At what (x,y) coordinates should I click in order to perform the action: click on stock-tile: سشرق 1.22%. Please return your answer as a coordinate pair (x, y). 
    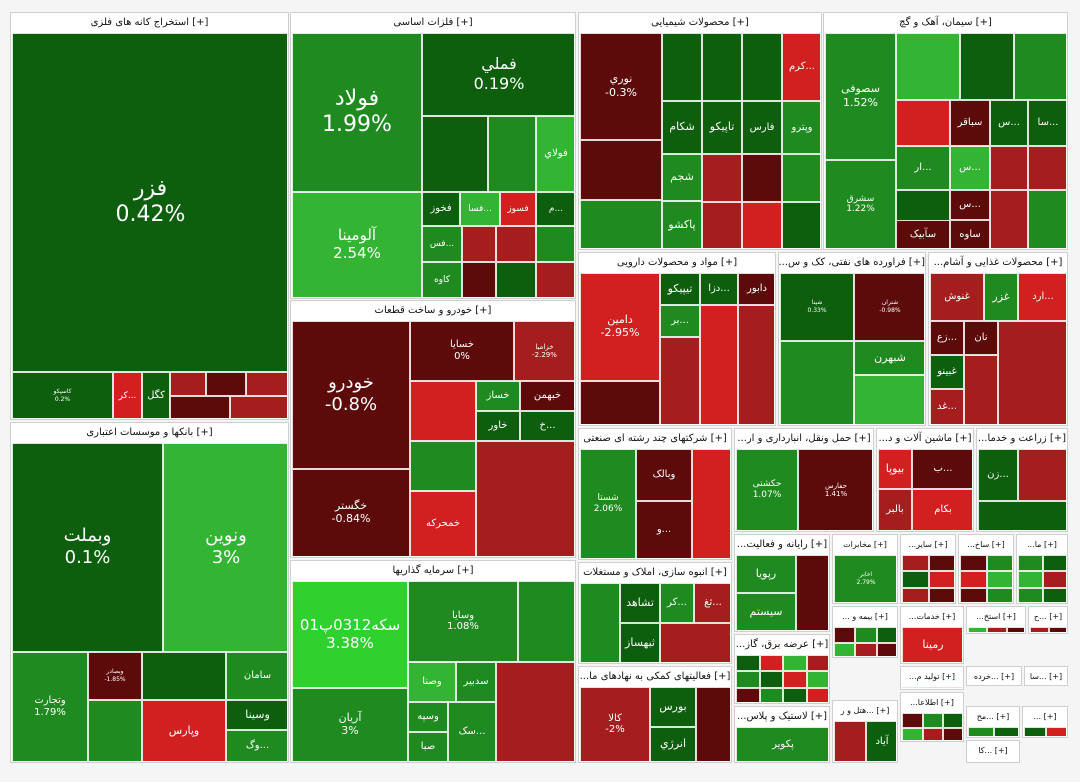
    Looking at the image, I should click on (860, 204).